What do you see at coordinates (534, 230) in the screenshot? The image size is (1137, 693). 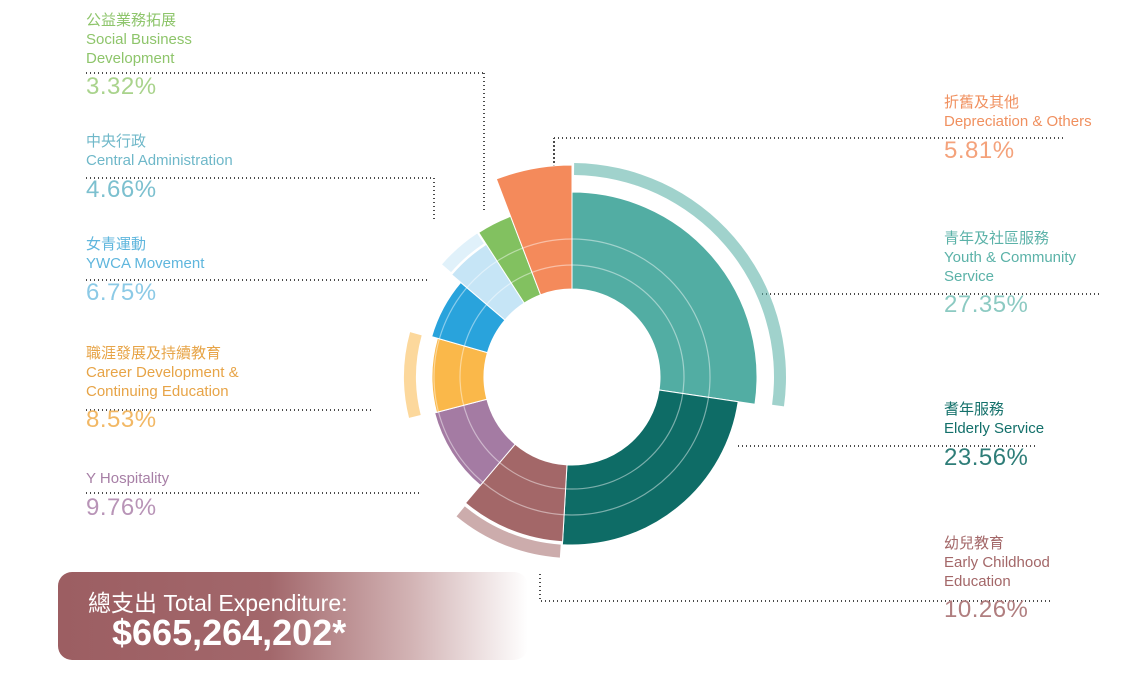 I see `slice-depreciation` at bounding box center [534, 230].